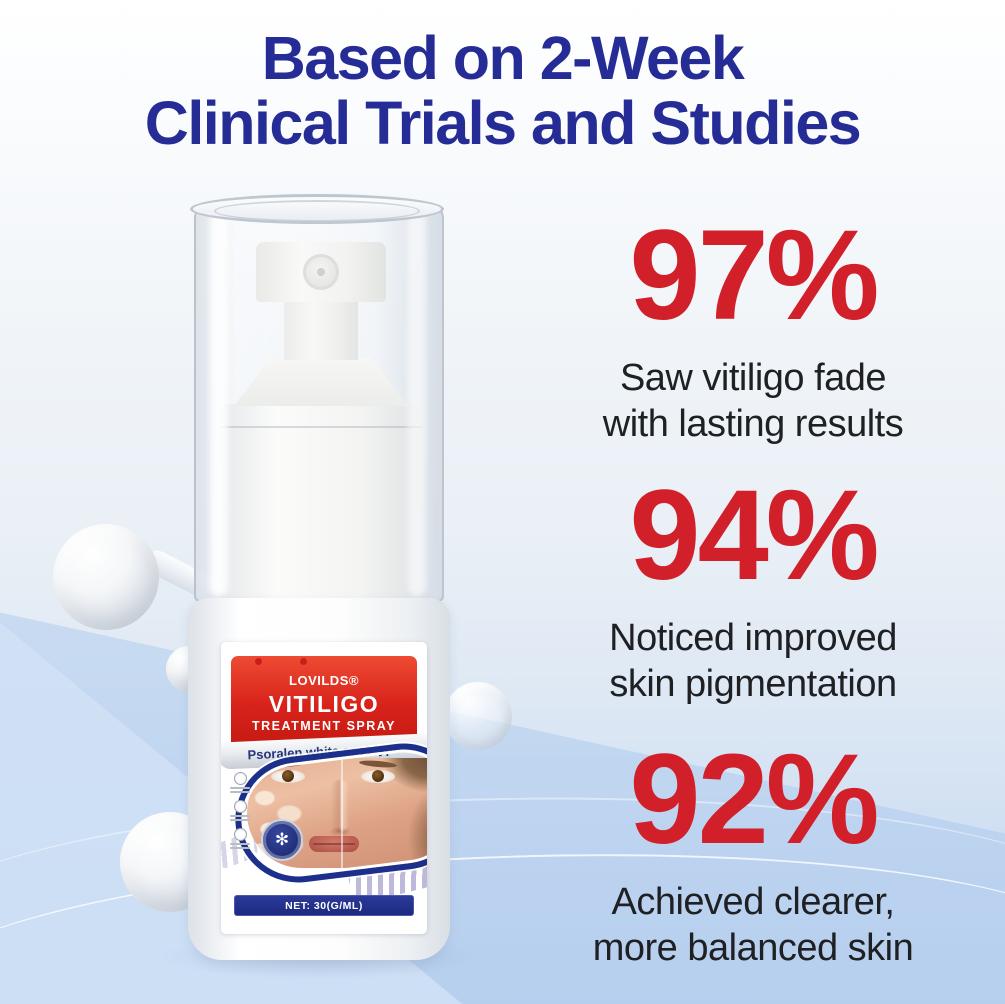  Describe the element at coordinates (754, 535) in the screenshot. I see `stat-value: 94%` at that location.